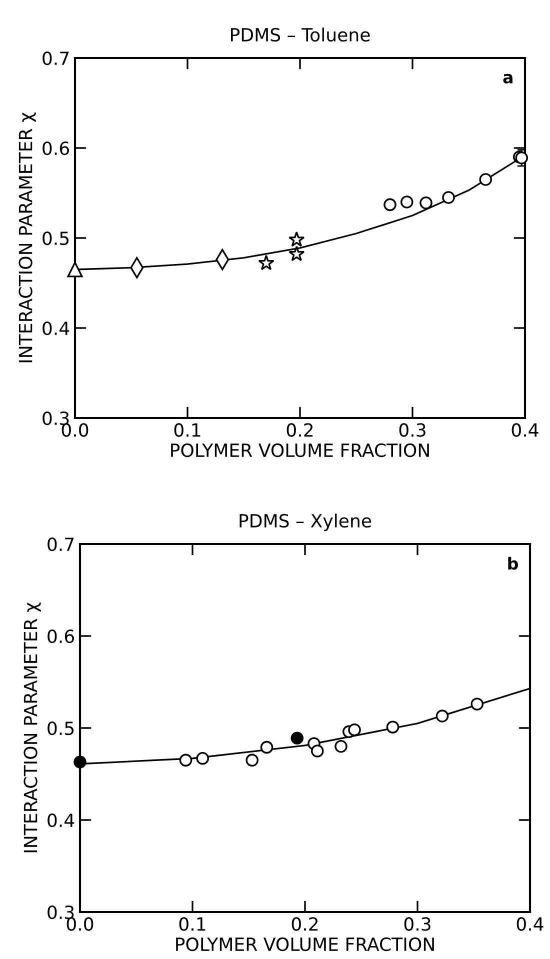 The image size is (550, 959). I want to click on chart-title: PDMS – Xylene, so click(306, 523).